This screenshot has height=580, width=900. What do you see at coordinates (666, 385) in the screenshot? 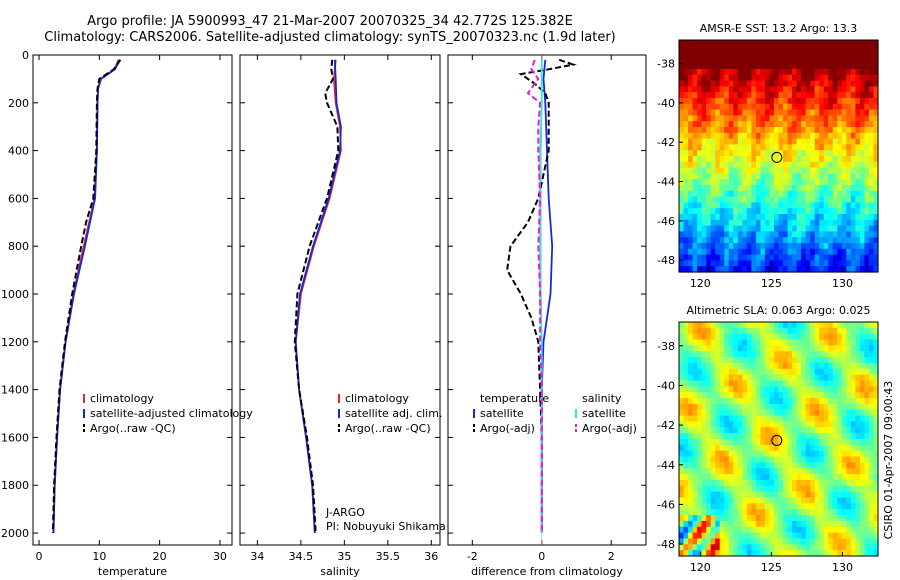
I see `altimetric-sla-map-ytick-label: -40` at bounding box center [666, 385].